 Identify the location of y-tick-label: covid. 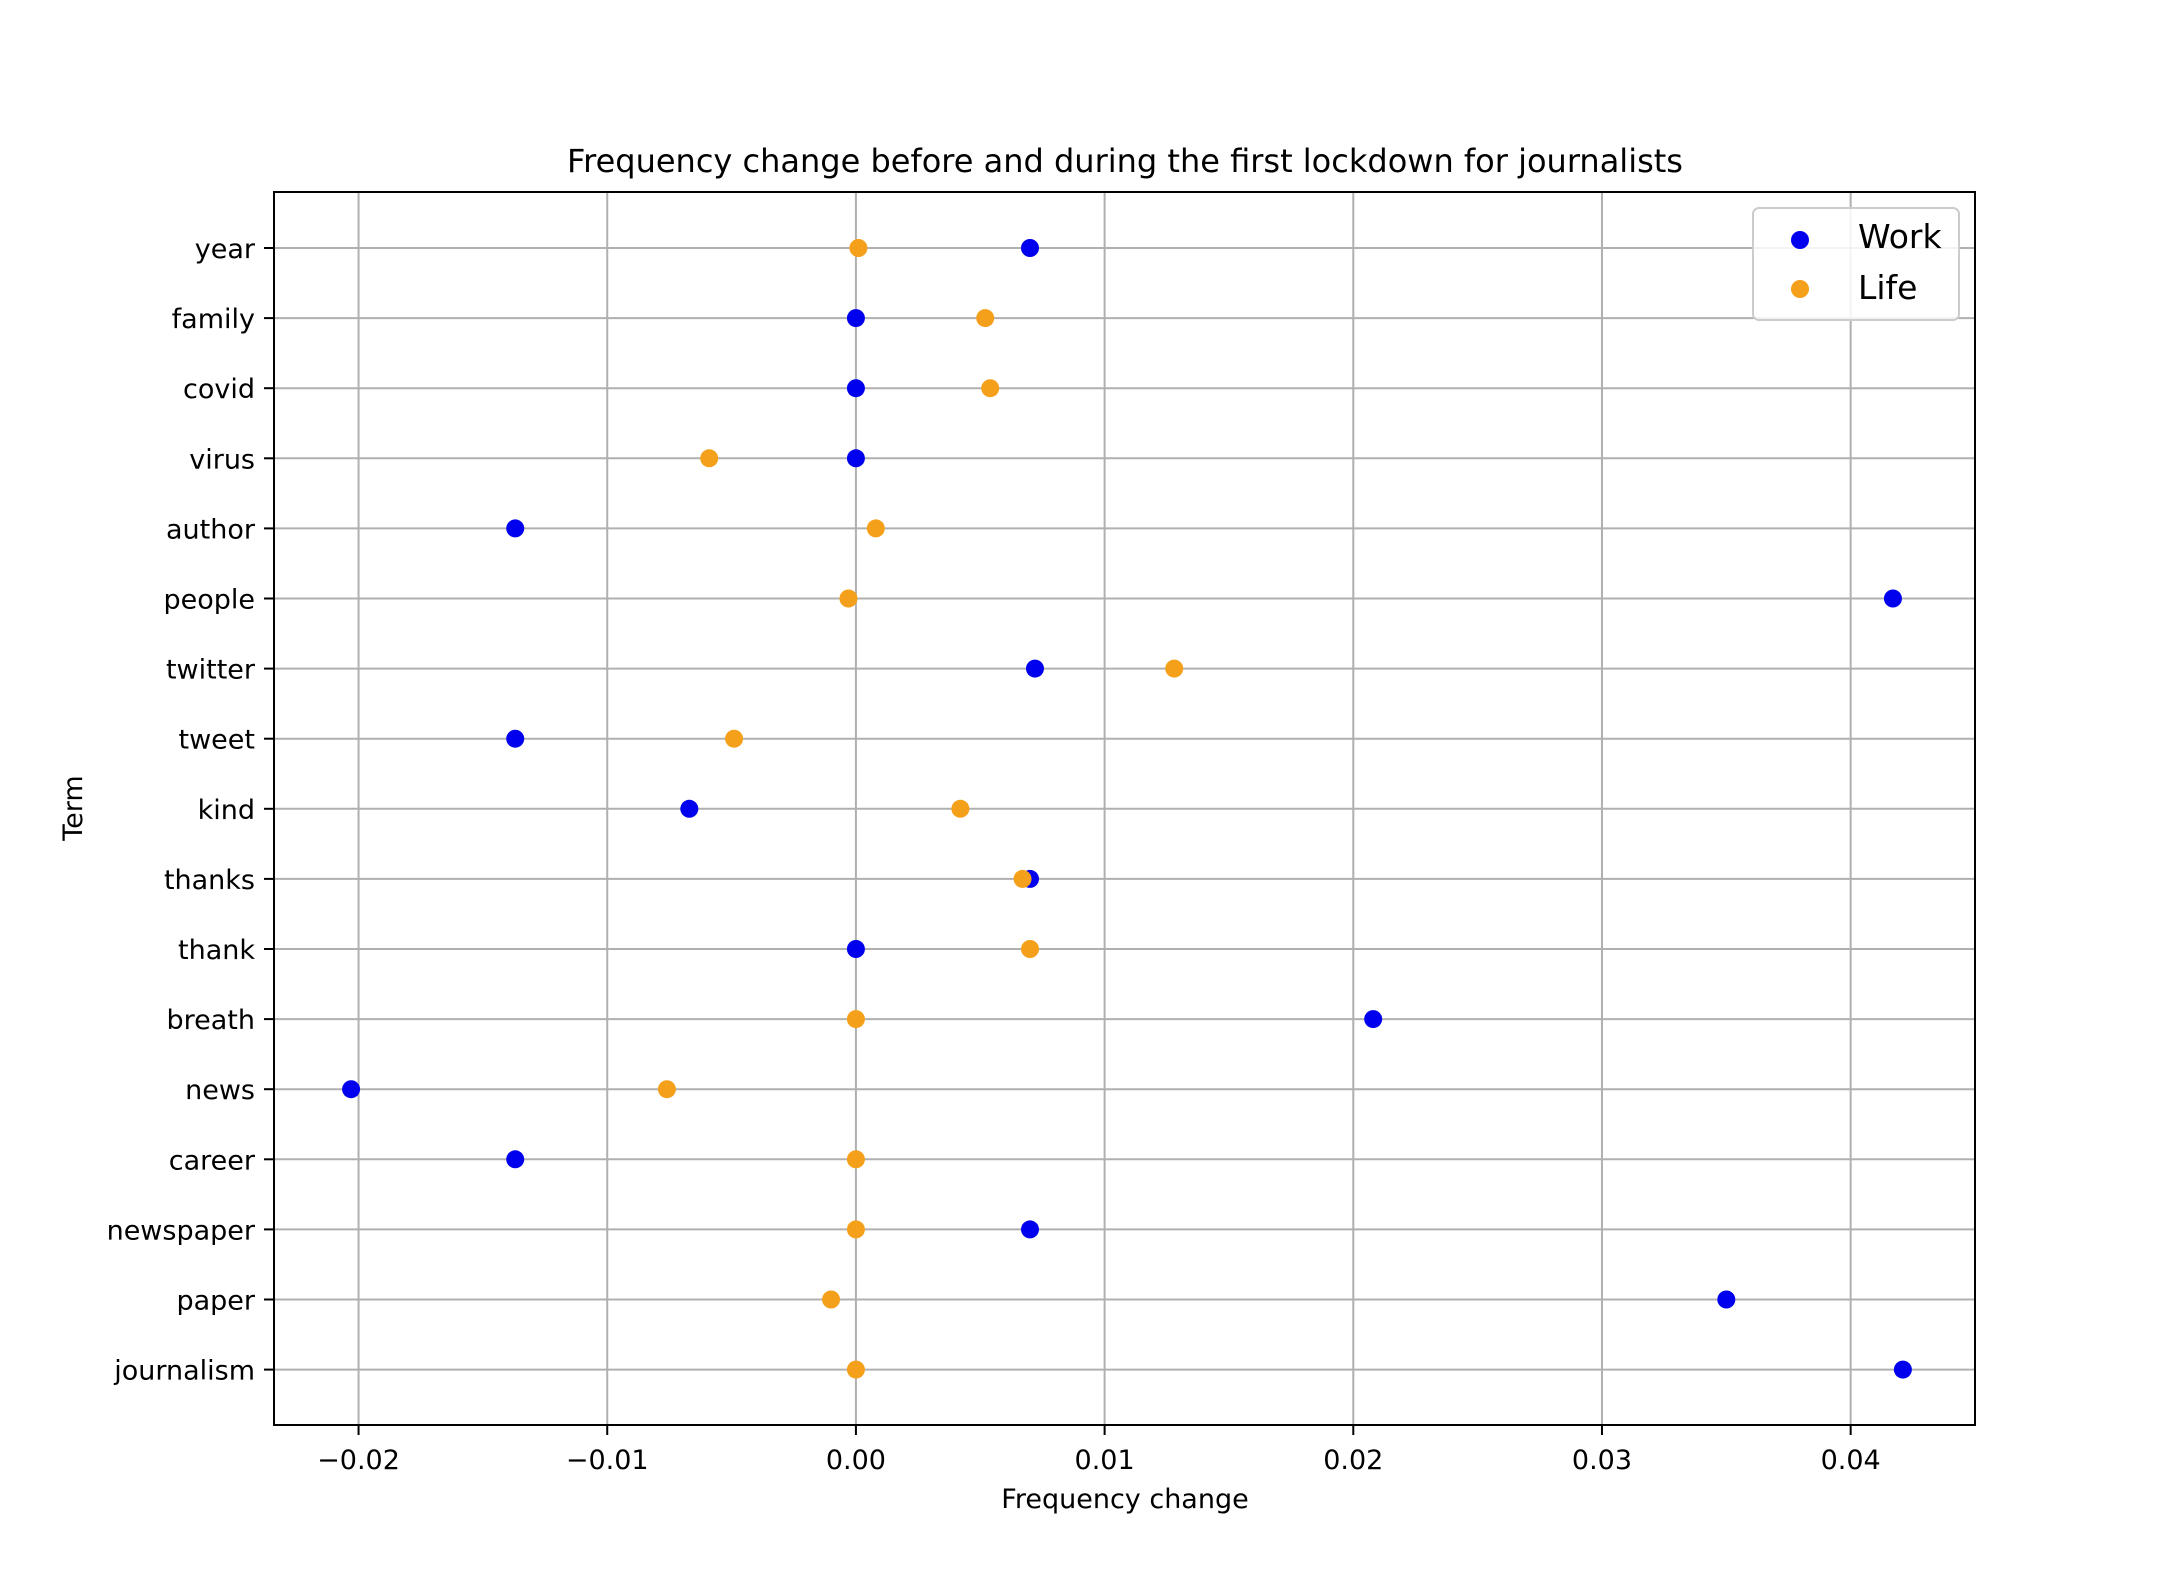
(219, 389).